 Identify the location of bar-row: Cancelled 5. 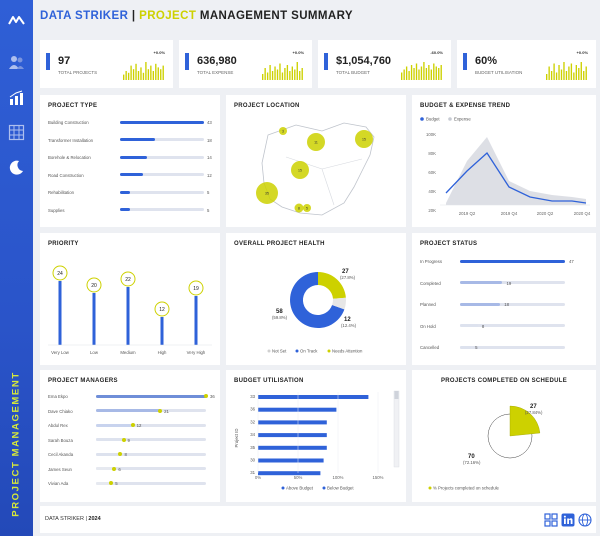
(504, 349).